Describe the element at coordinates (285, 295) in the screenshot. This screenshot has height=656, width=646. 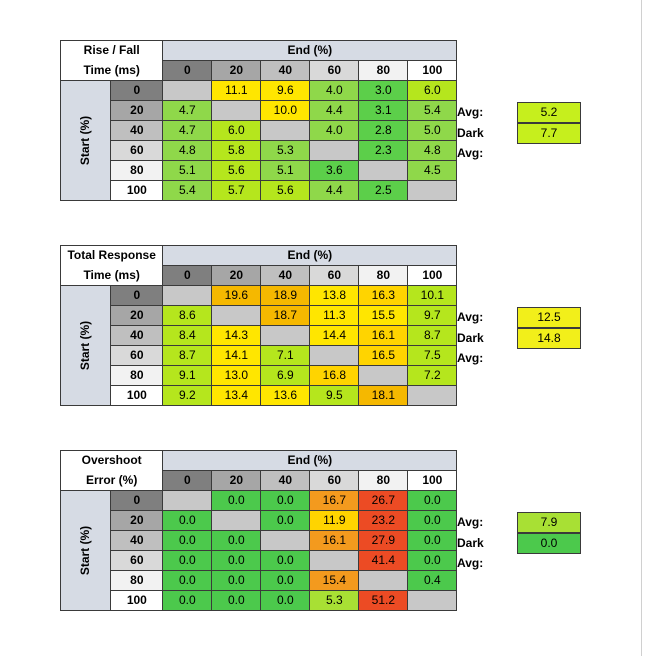
I see `value-cell: 18.9` at that location.